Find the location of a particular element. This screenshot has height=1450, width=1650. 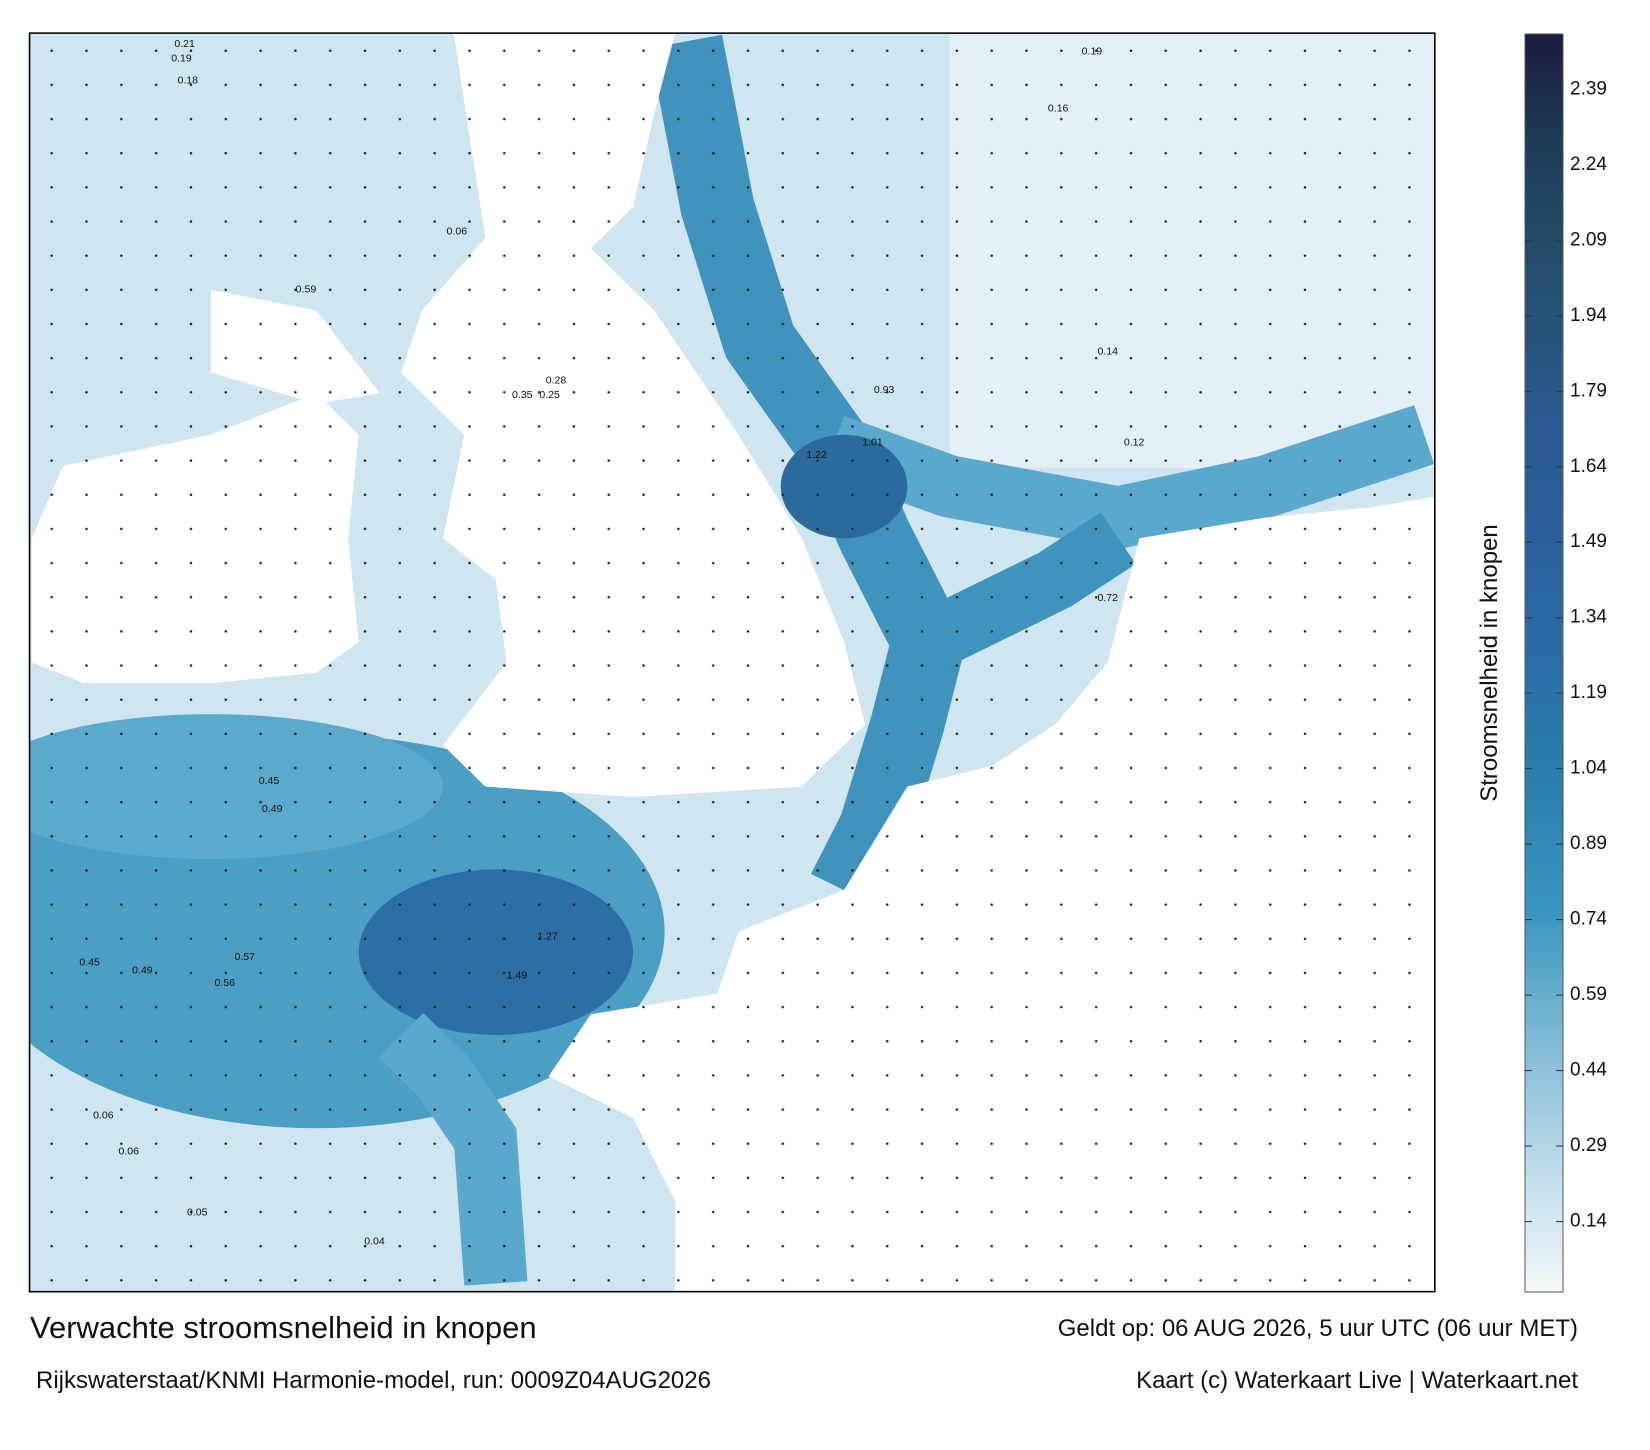

speed-label: 1.01 is located at coordinates (872, 443).